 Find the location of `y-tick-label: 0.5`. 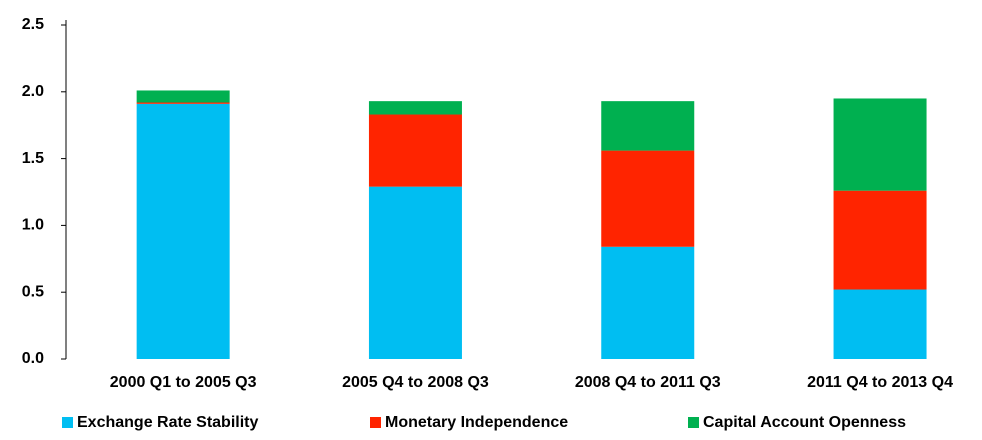

y-tick-label: 0.5 is located at coordinates (33, 291).